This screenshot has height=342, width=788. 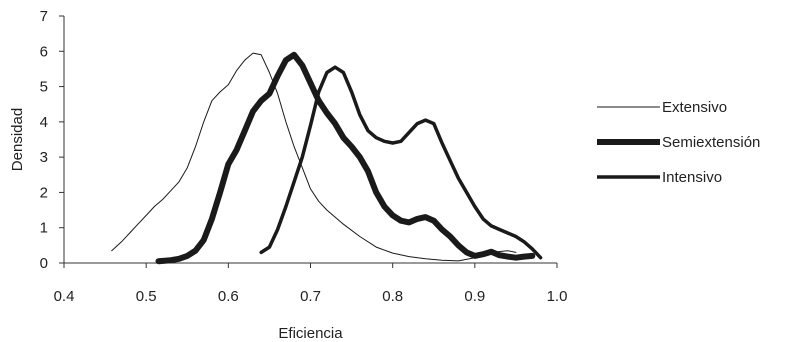 What do you see at coordinates (44, 122) in the screenshot?
I see `y-tick-label: 4` at bounding box center [44, 122].